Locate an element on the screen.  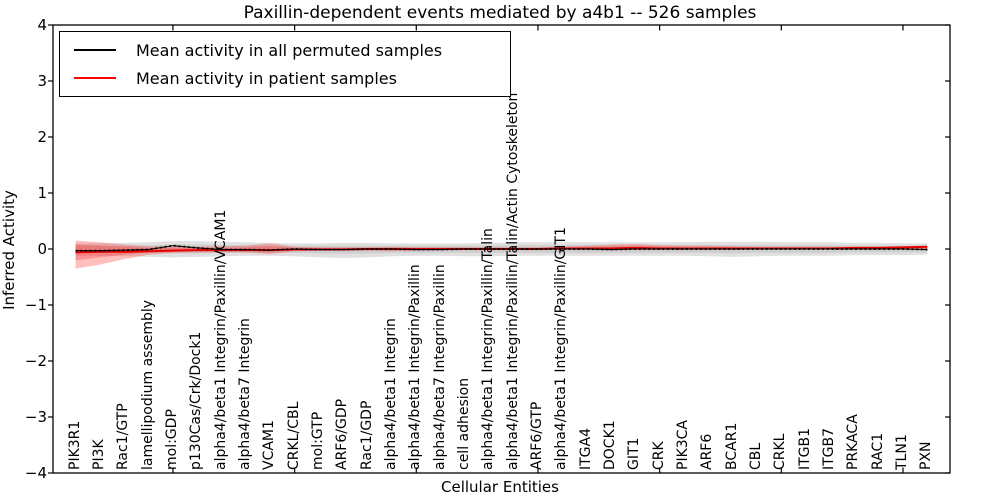
legend-entry-permuted: Mean activity in all permuted samples is located at coordinates (292, 50).